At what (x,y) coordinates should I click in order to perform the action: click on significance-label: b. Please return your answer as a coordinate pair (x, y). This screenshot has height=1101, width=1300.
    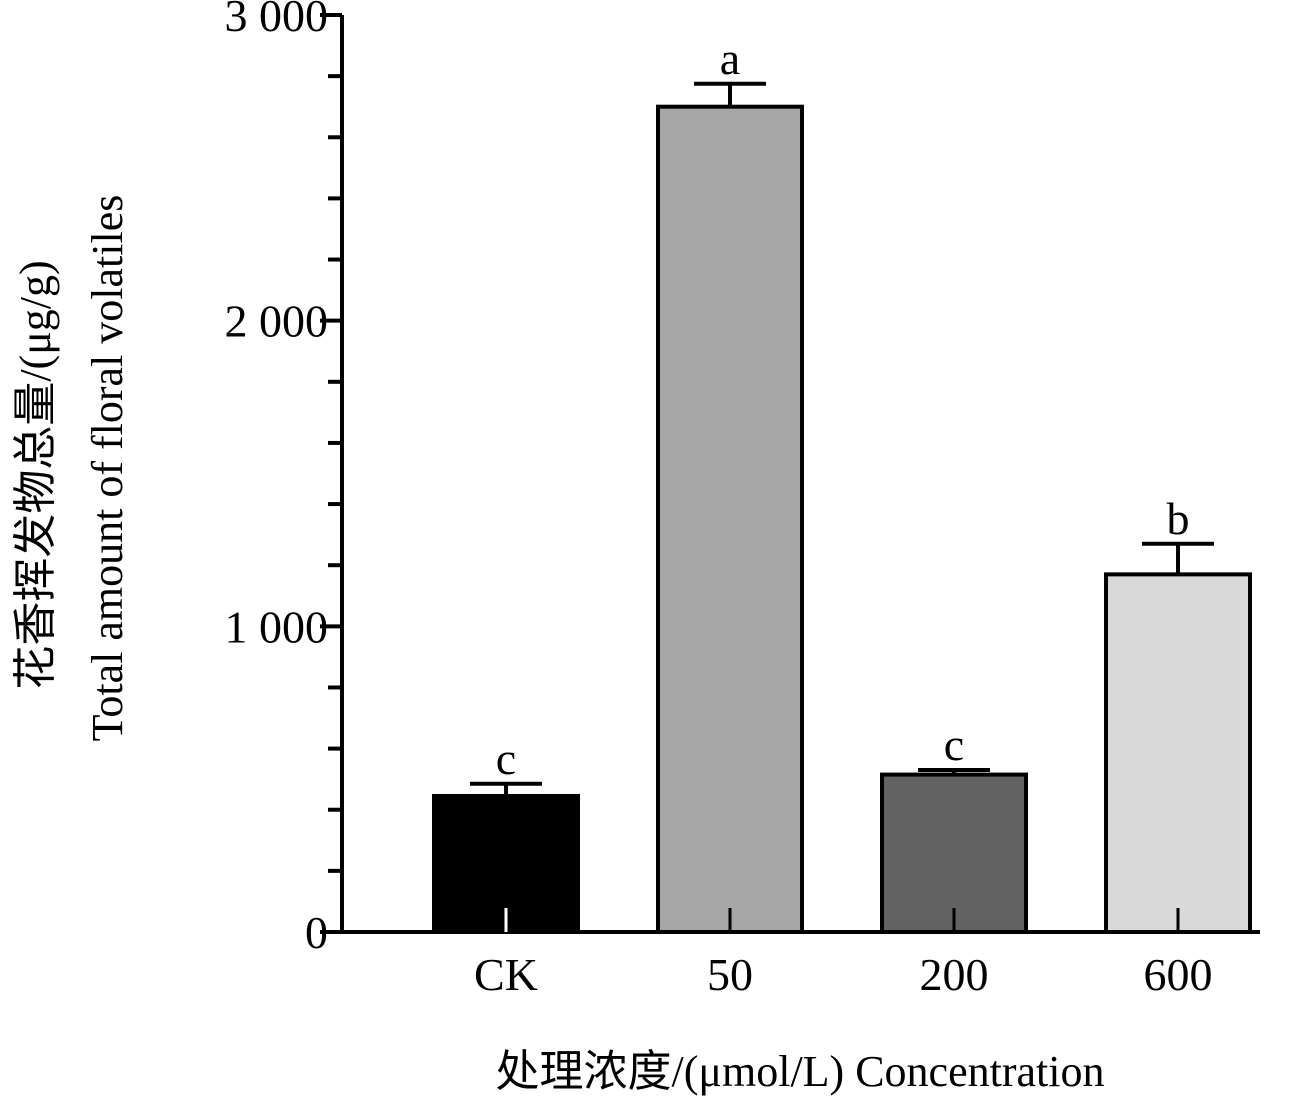
    Looking at the image, I should click on (1178, 518).